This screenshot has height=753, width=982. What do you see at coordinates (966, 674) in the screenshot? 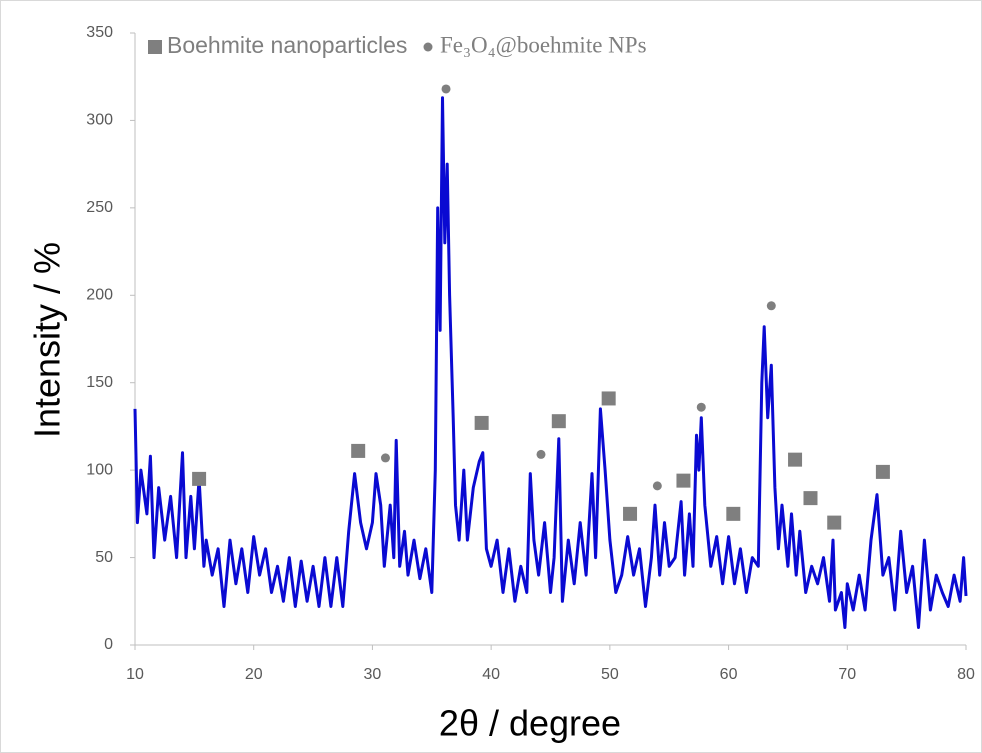
I see `x-tick-label: 80` at bounding box center [966, 674].